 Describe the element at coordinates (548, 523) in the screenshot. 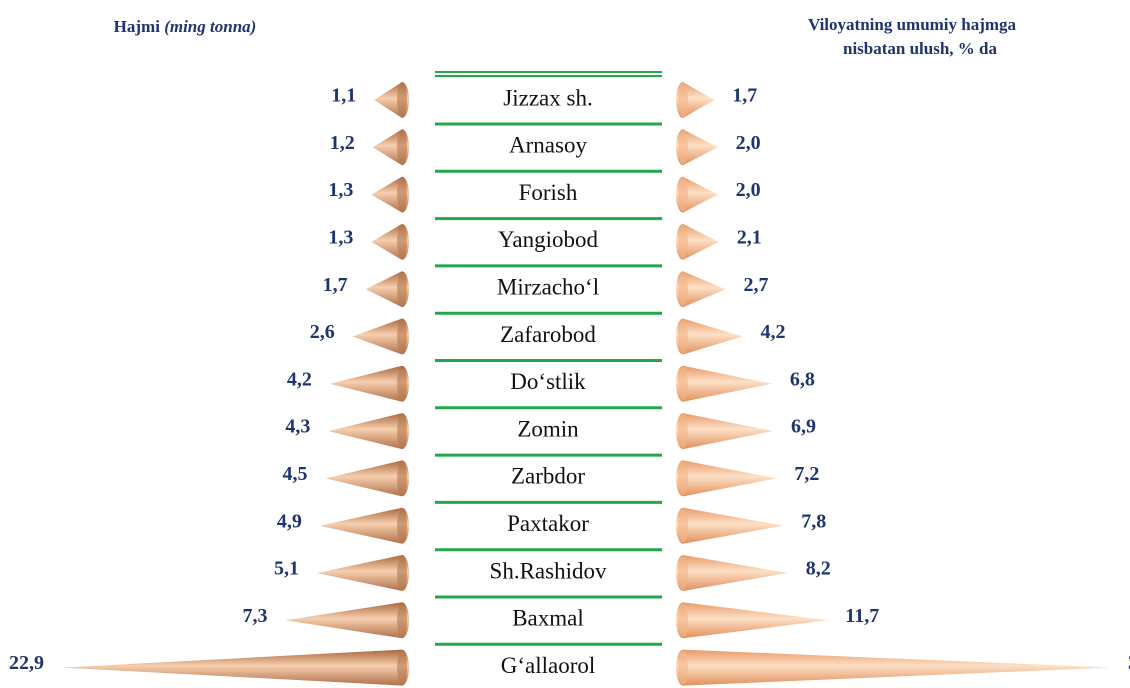

I see `category-label: Paxtakor` at that location.